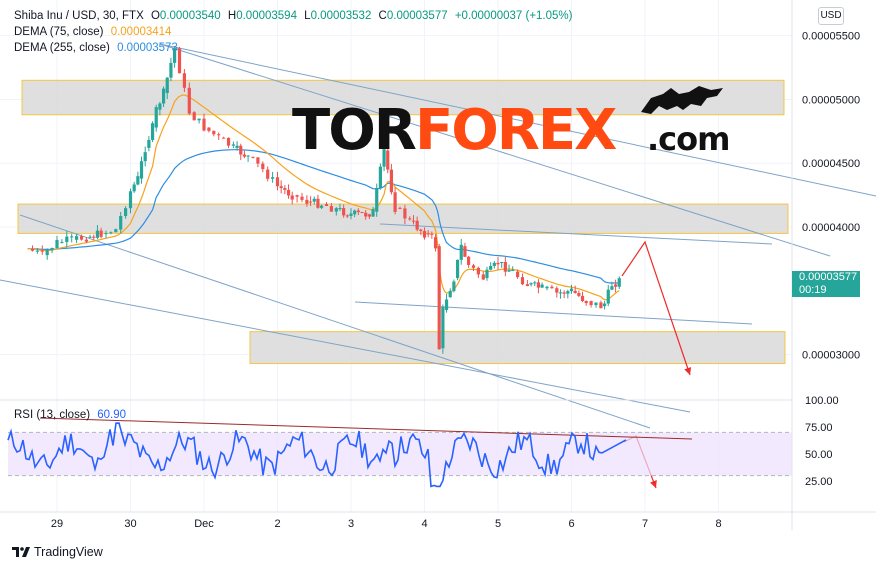 Image resolution: width=876 pixels, height=568 pixels. I want to click on rsi-line, so click(317, 455).